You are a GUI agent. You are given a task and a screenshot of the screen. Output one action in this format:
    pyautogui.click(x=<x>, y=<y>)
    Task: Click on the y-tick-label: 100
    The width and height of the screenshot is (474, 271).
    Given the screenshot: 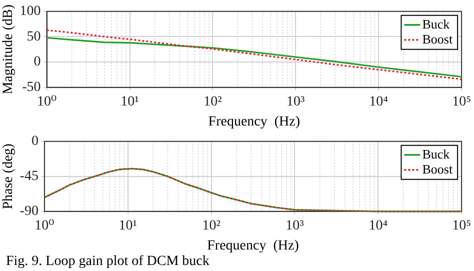 What is the action you would take?
    pyautogui.click(x=30, y=12)
    